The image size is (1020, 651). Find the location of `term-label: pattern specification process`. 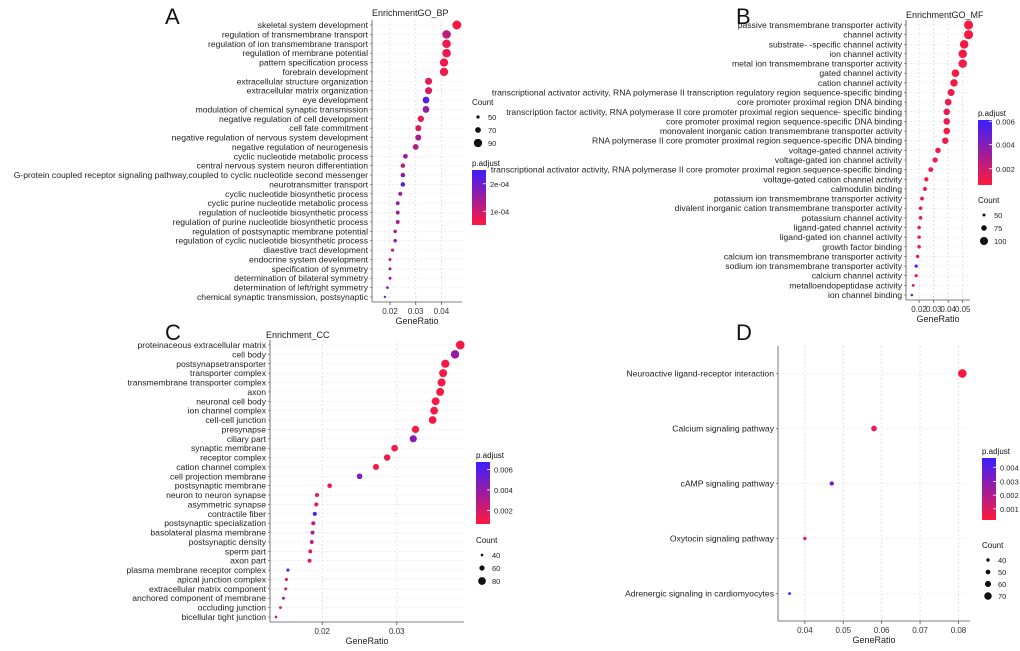

term-label: pattern specification process is located at coordinates (313, 63).